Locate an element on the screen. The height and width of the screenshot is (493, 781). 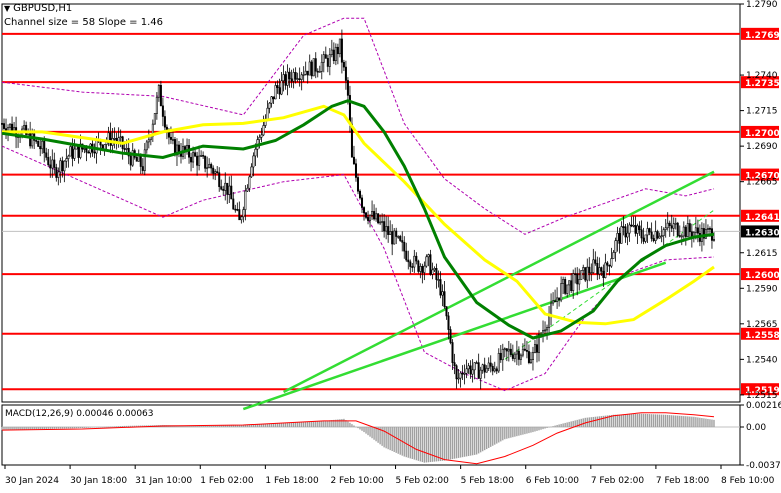
y-tick-label: 1.2715 is located at coordinates (762, 112).